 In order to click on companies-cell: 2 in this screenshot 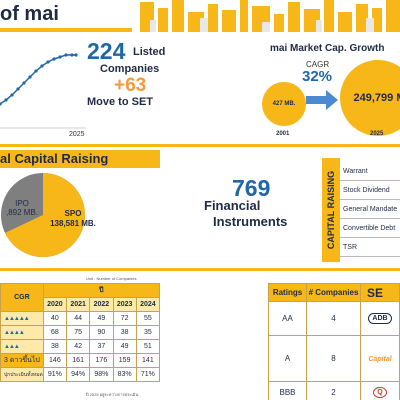, I will do `click(333, 390)`.